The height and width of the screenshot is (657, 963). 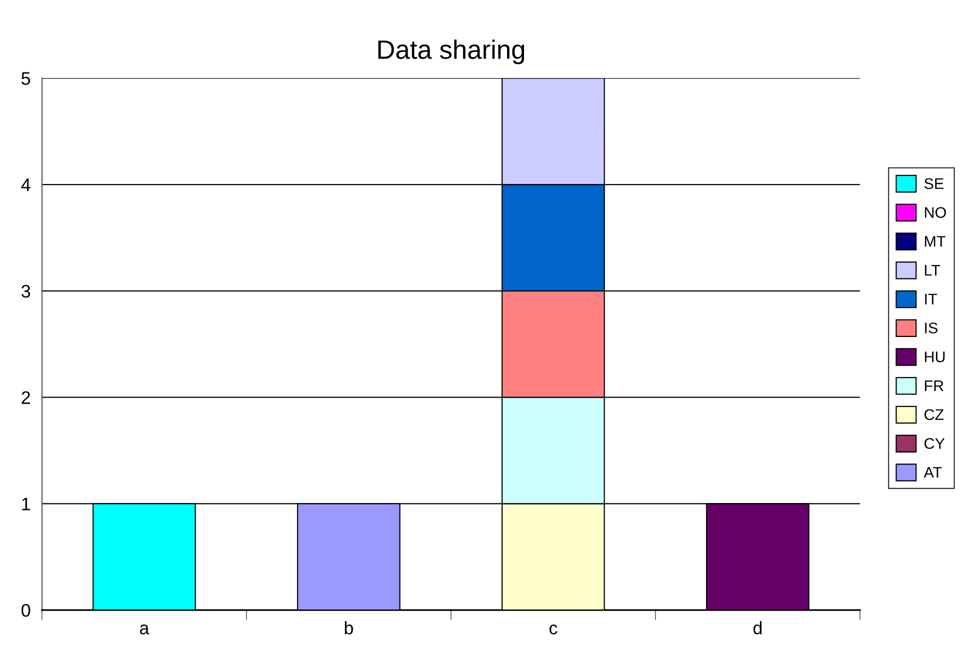 What do you see at coordinates (935, 241) in the screenshot?
I see `legend-label: MT` at bounding box center [935, 241].